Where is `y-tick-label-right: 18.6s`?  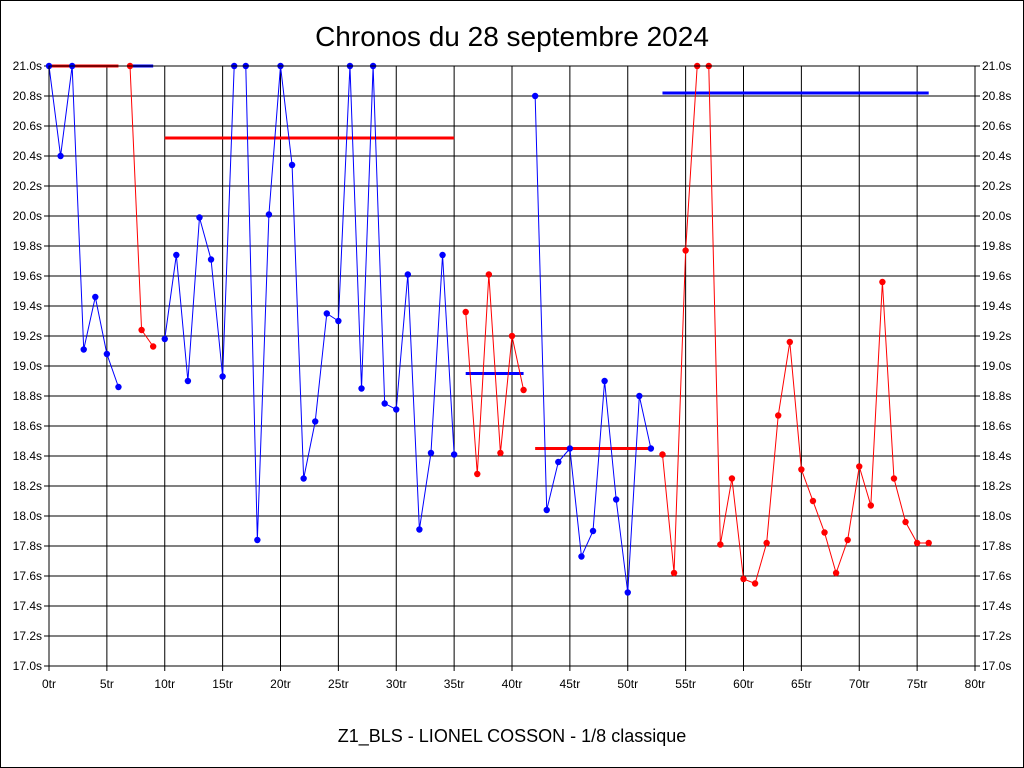 y-tick-label-right: 18.6s is located at coordinates (996, 426).